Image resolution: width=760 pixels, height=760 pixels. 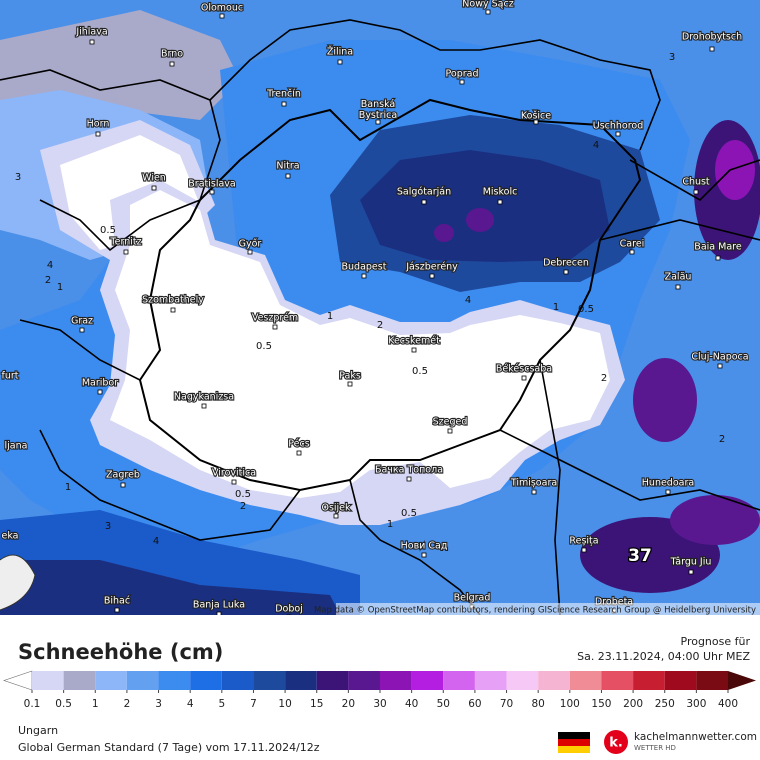 I want to click on city-label: Graz, so click(x=82, y=321).